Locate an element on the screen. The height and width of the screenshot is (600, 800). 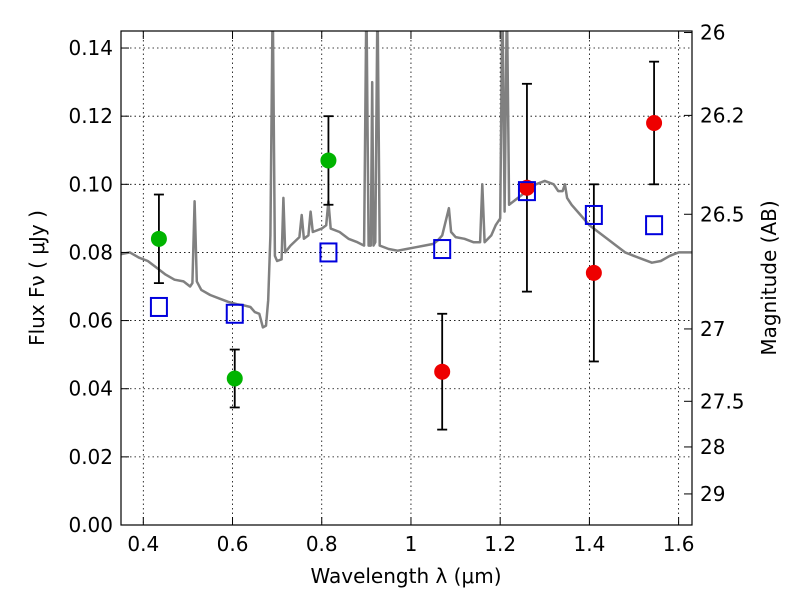
x-tick-label: 0.4 is located at coordinates (143, 544).